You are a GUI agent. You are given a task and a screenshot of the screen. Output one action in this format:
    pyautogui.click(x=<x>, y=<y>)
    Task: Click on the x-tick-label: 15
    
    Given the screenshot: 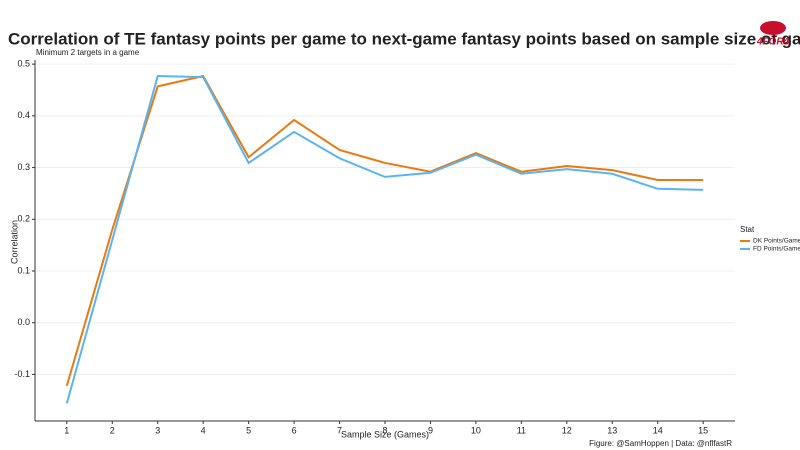 What is the action you would take?
    pyautogui.click(x=703, y=430)
    